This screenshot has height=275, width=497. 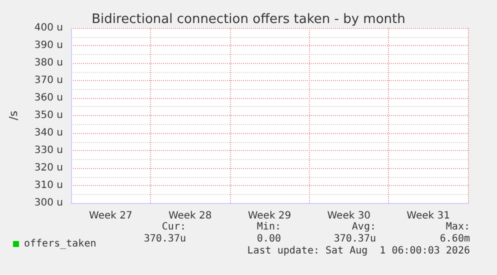 What do you see at coordinates (48, 115) in the screenshot?
I see `y-tick-label: 350 u` at bounding box center [48, 115].